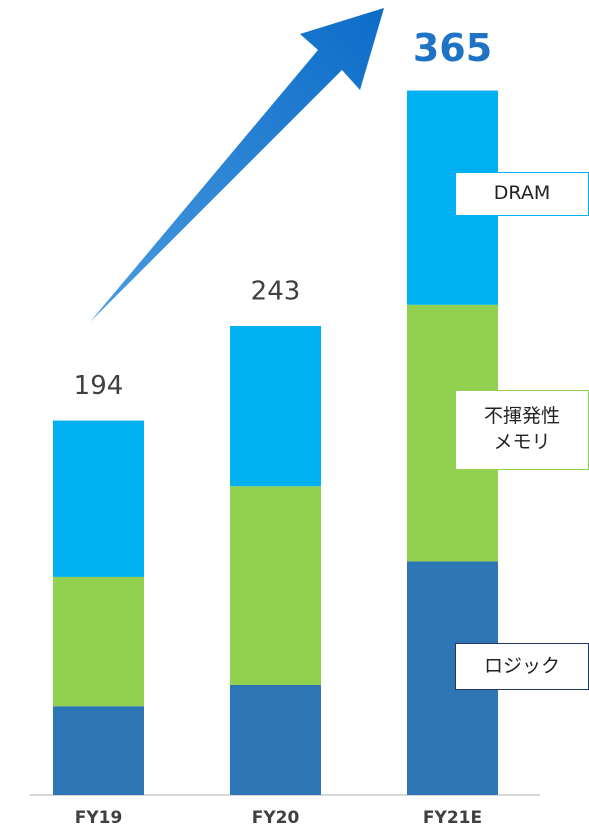  I want to click on x-tick-label: FY19, so click(99, 818).